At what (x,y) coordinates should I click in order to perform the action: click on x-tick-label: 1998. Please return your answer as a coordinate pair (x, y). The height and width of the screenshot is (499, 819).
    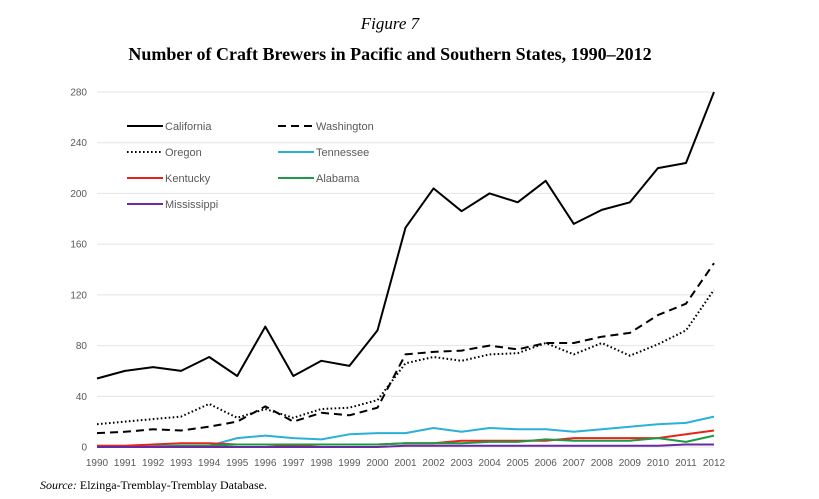
    Looking at the image, I should click on (321, 463).